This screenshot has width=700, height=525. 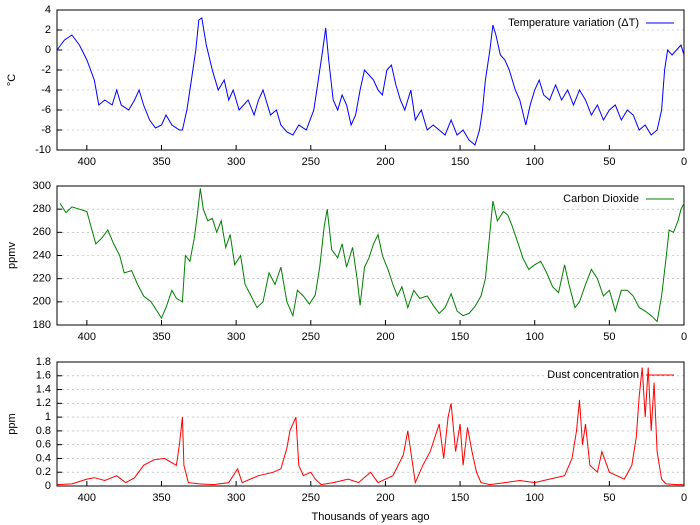 I want to click on y-tick-label: 220, so click(x=42, y=279).